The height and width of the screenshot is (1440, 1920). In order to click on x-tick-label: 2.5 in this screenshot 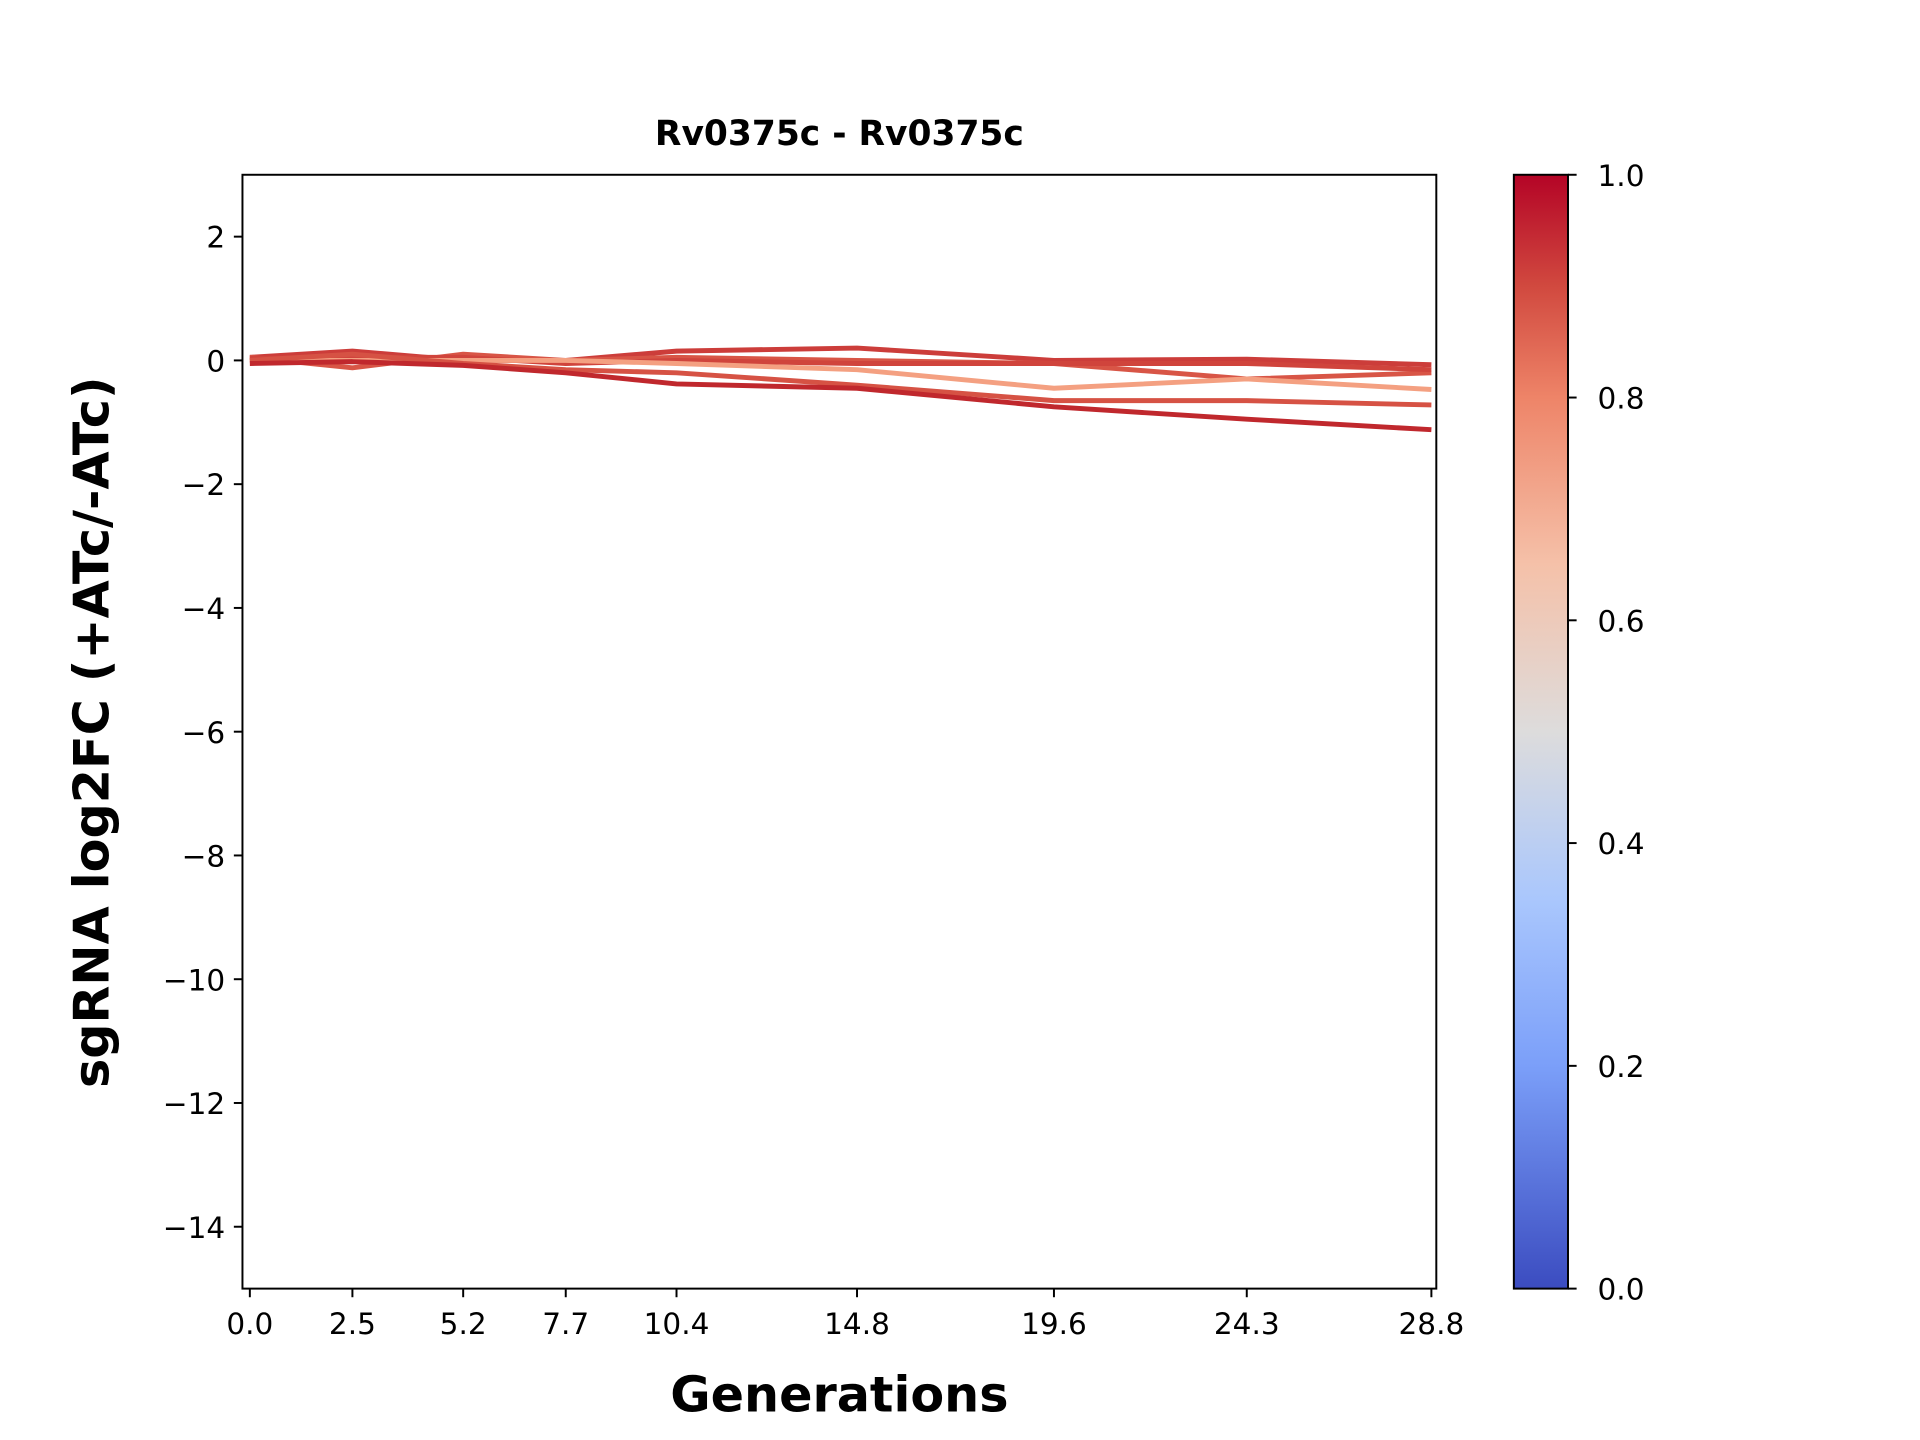, I will do `click(352, 1324)`.